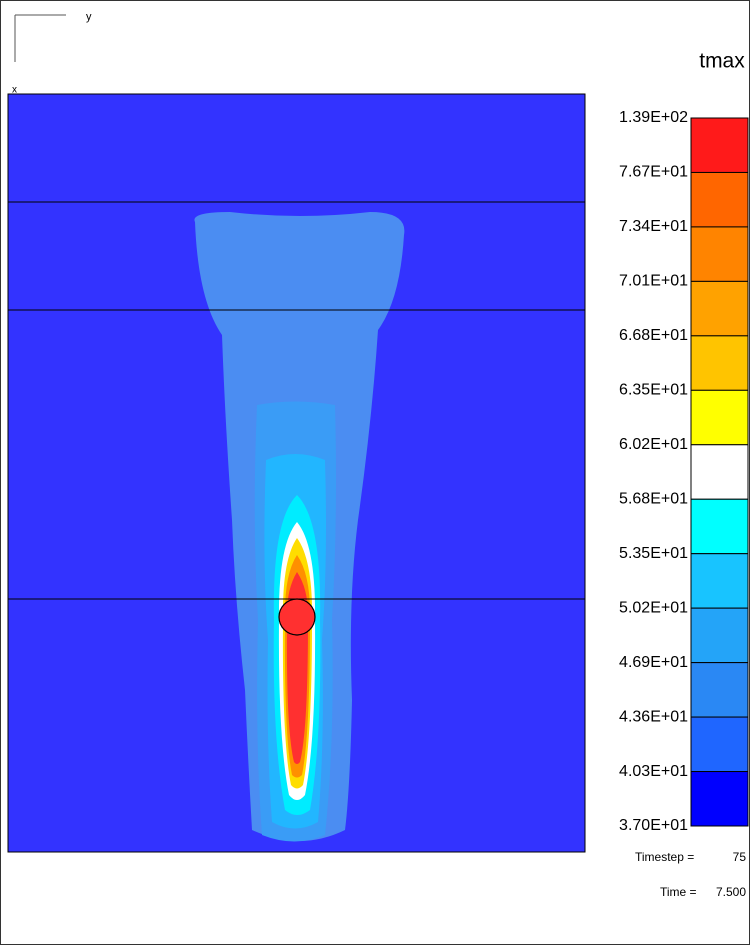  I want to click on time-label: Time =, so click(678, 892).